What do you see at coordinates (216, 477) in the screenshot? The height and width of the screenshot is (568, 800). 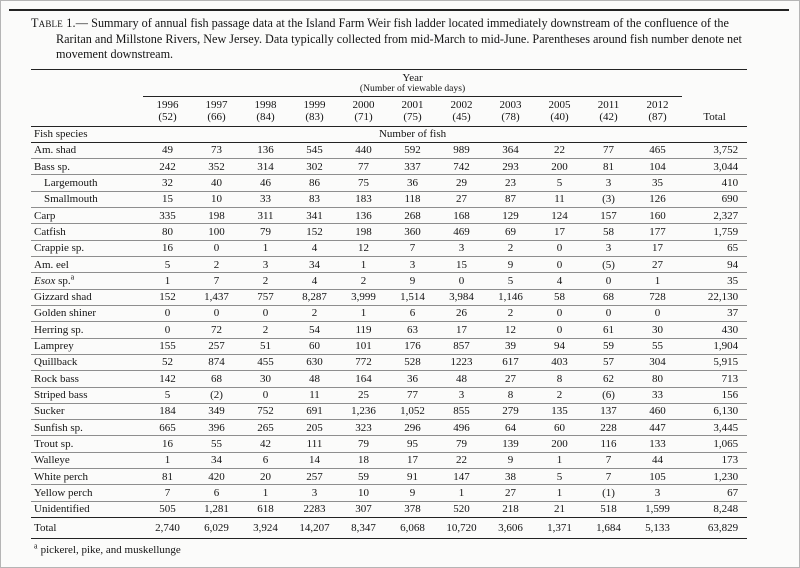 I see `fish-count-cell: 420` at bounding box center [216, 477].